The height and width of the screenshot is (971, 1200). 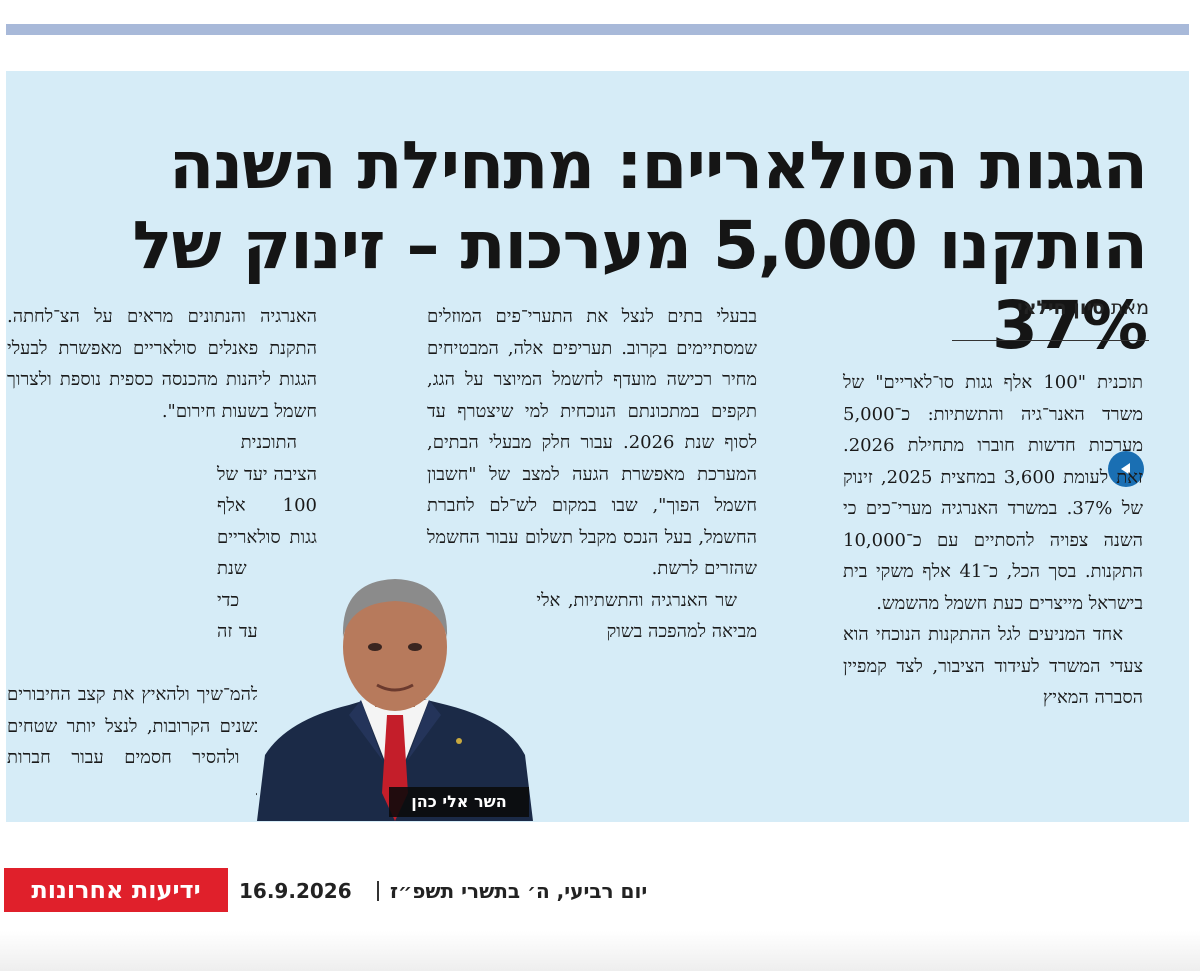 I want to click on portrait-image, so click(x=395, y=688).